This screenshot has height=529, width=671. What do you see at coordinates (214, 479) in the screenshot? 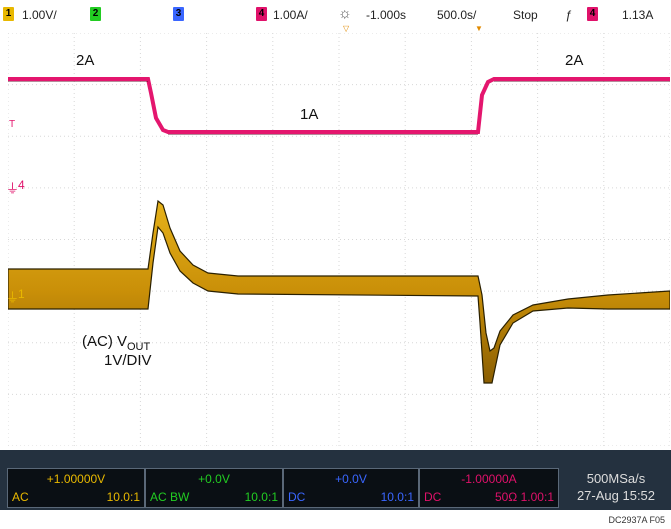
I see `ch2-offset: +0.0V` at bounding box center [214, 479].